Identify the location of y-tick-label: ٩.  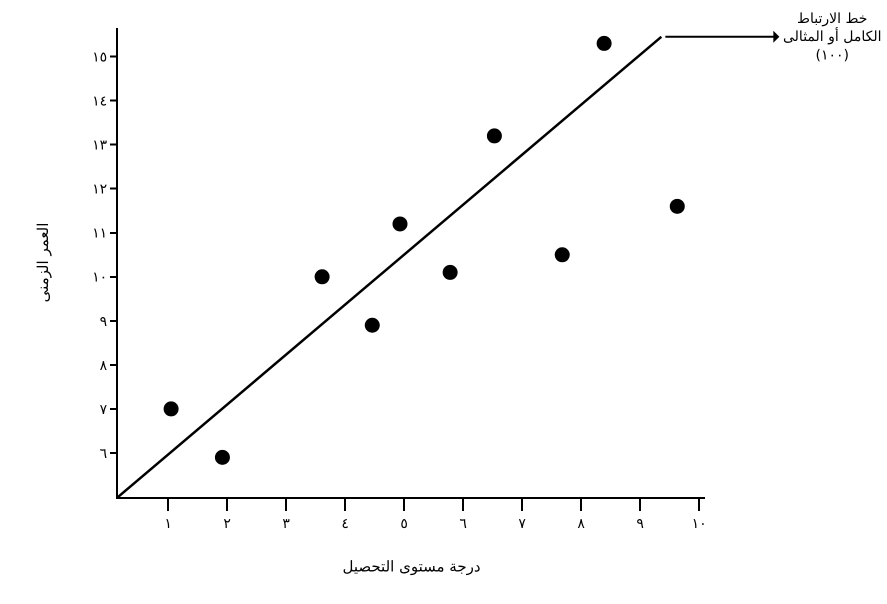
(104, 322).